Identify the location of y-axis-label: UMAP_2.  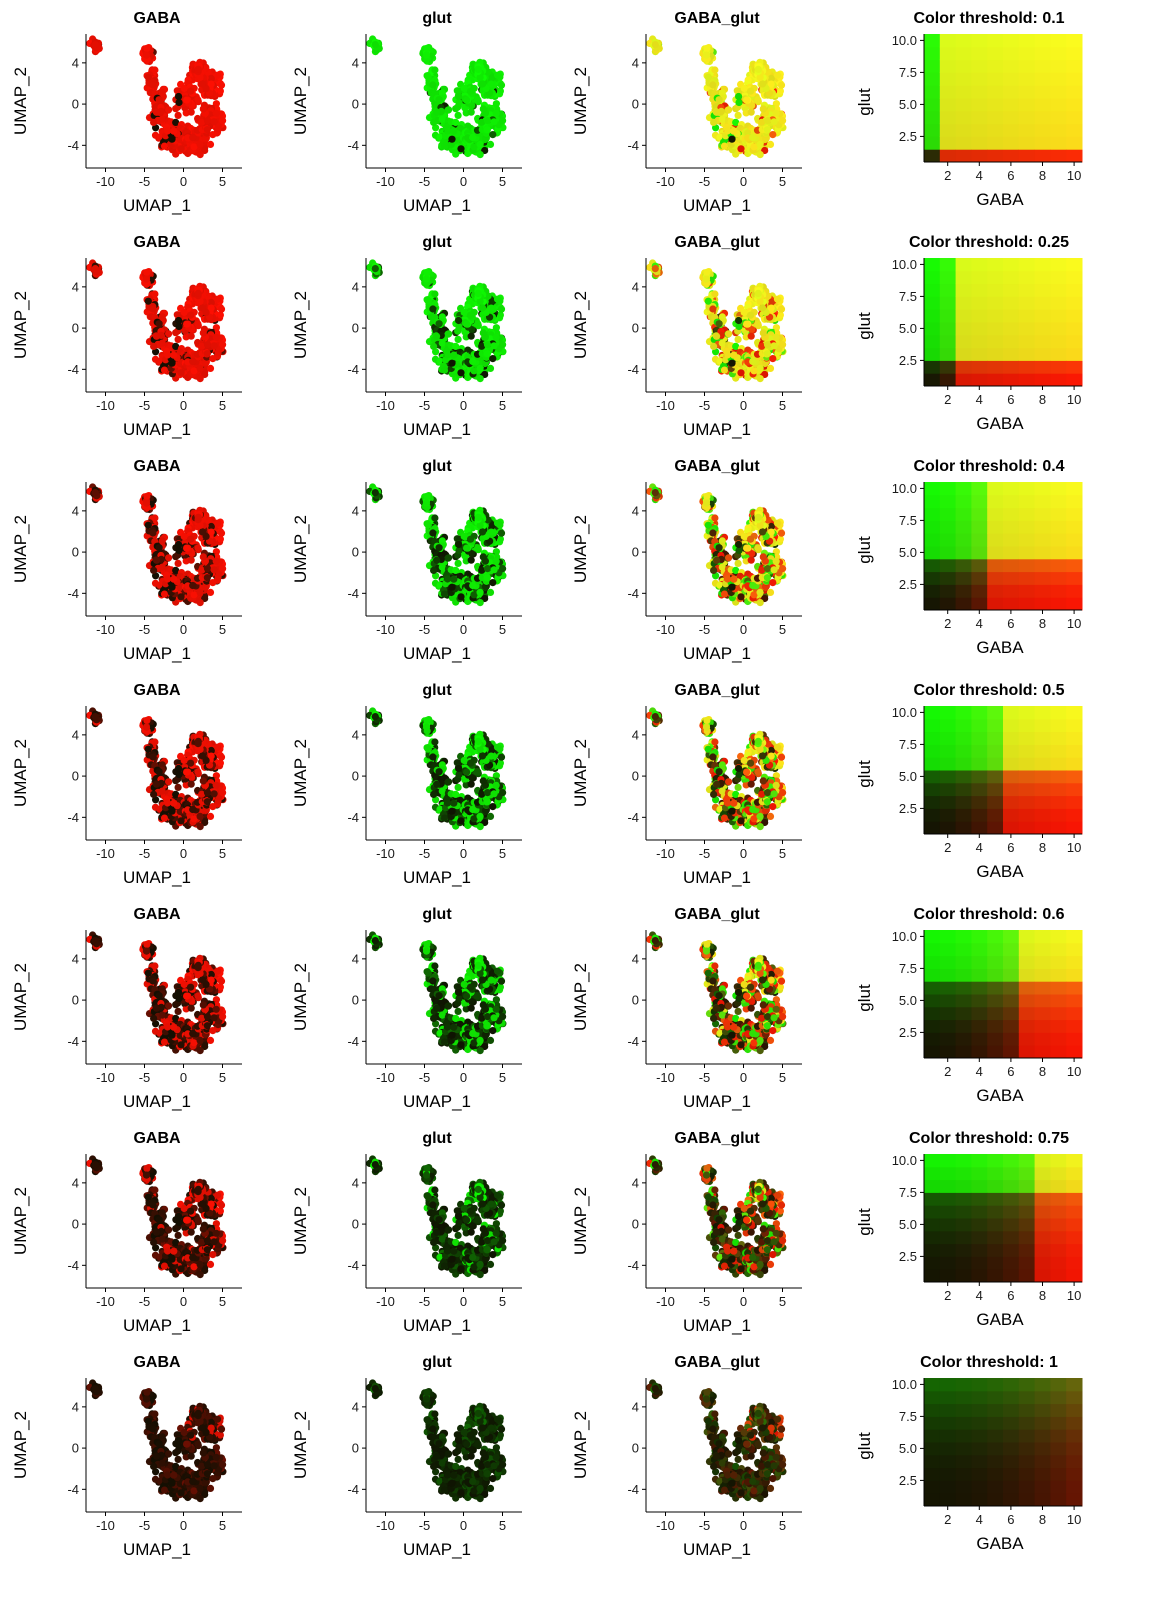
(580, 101).